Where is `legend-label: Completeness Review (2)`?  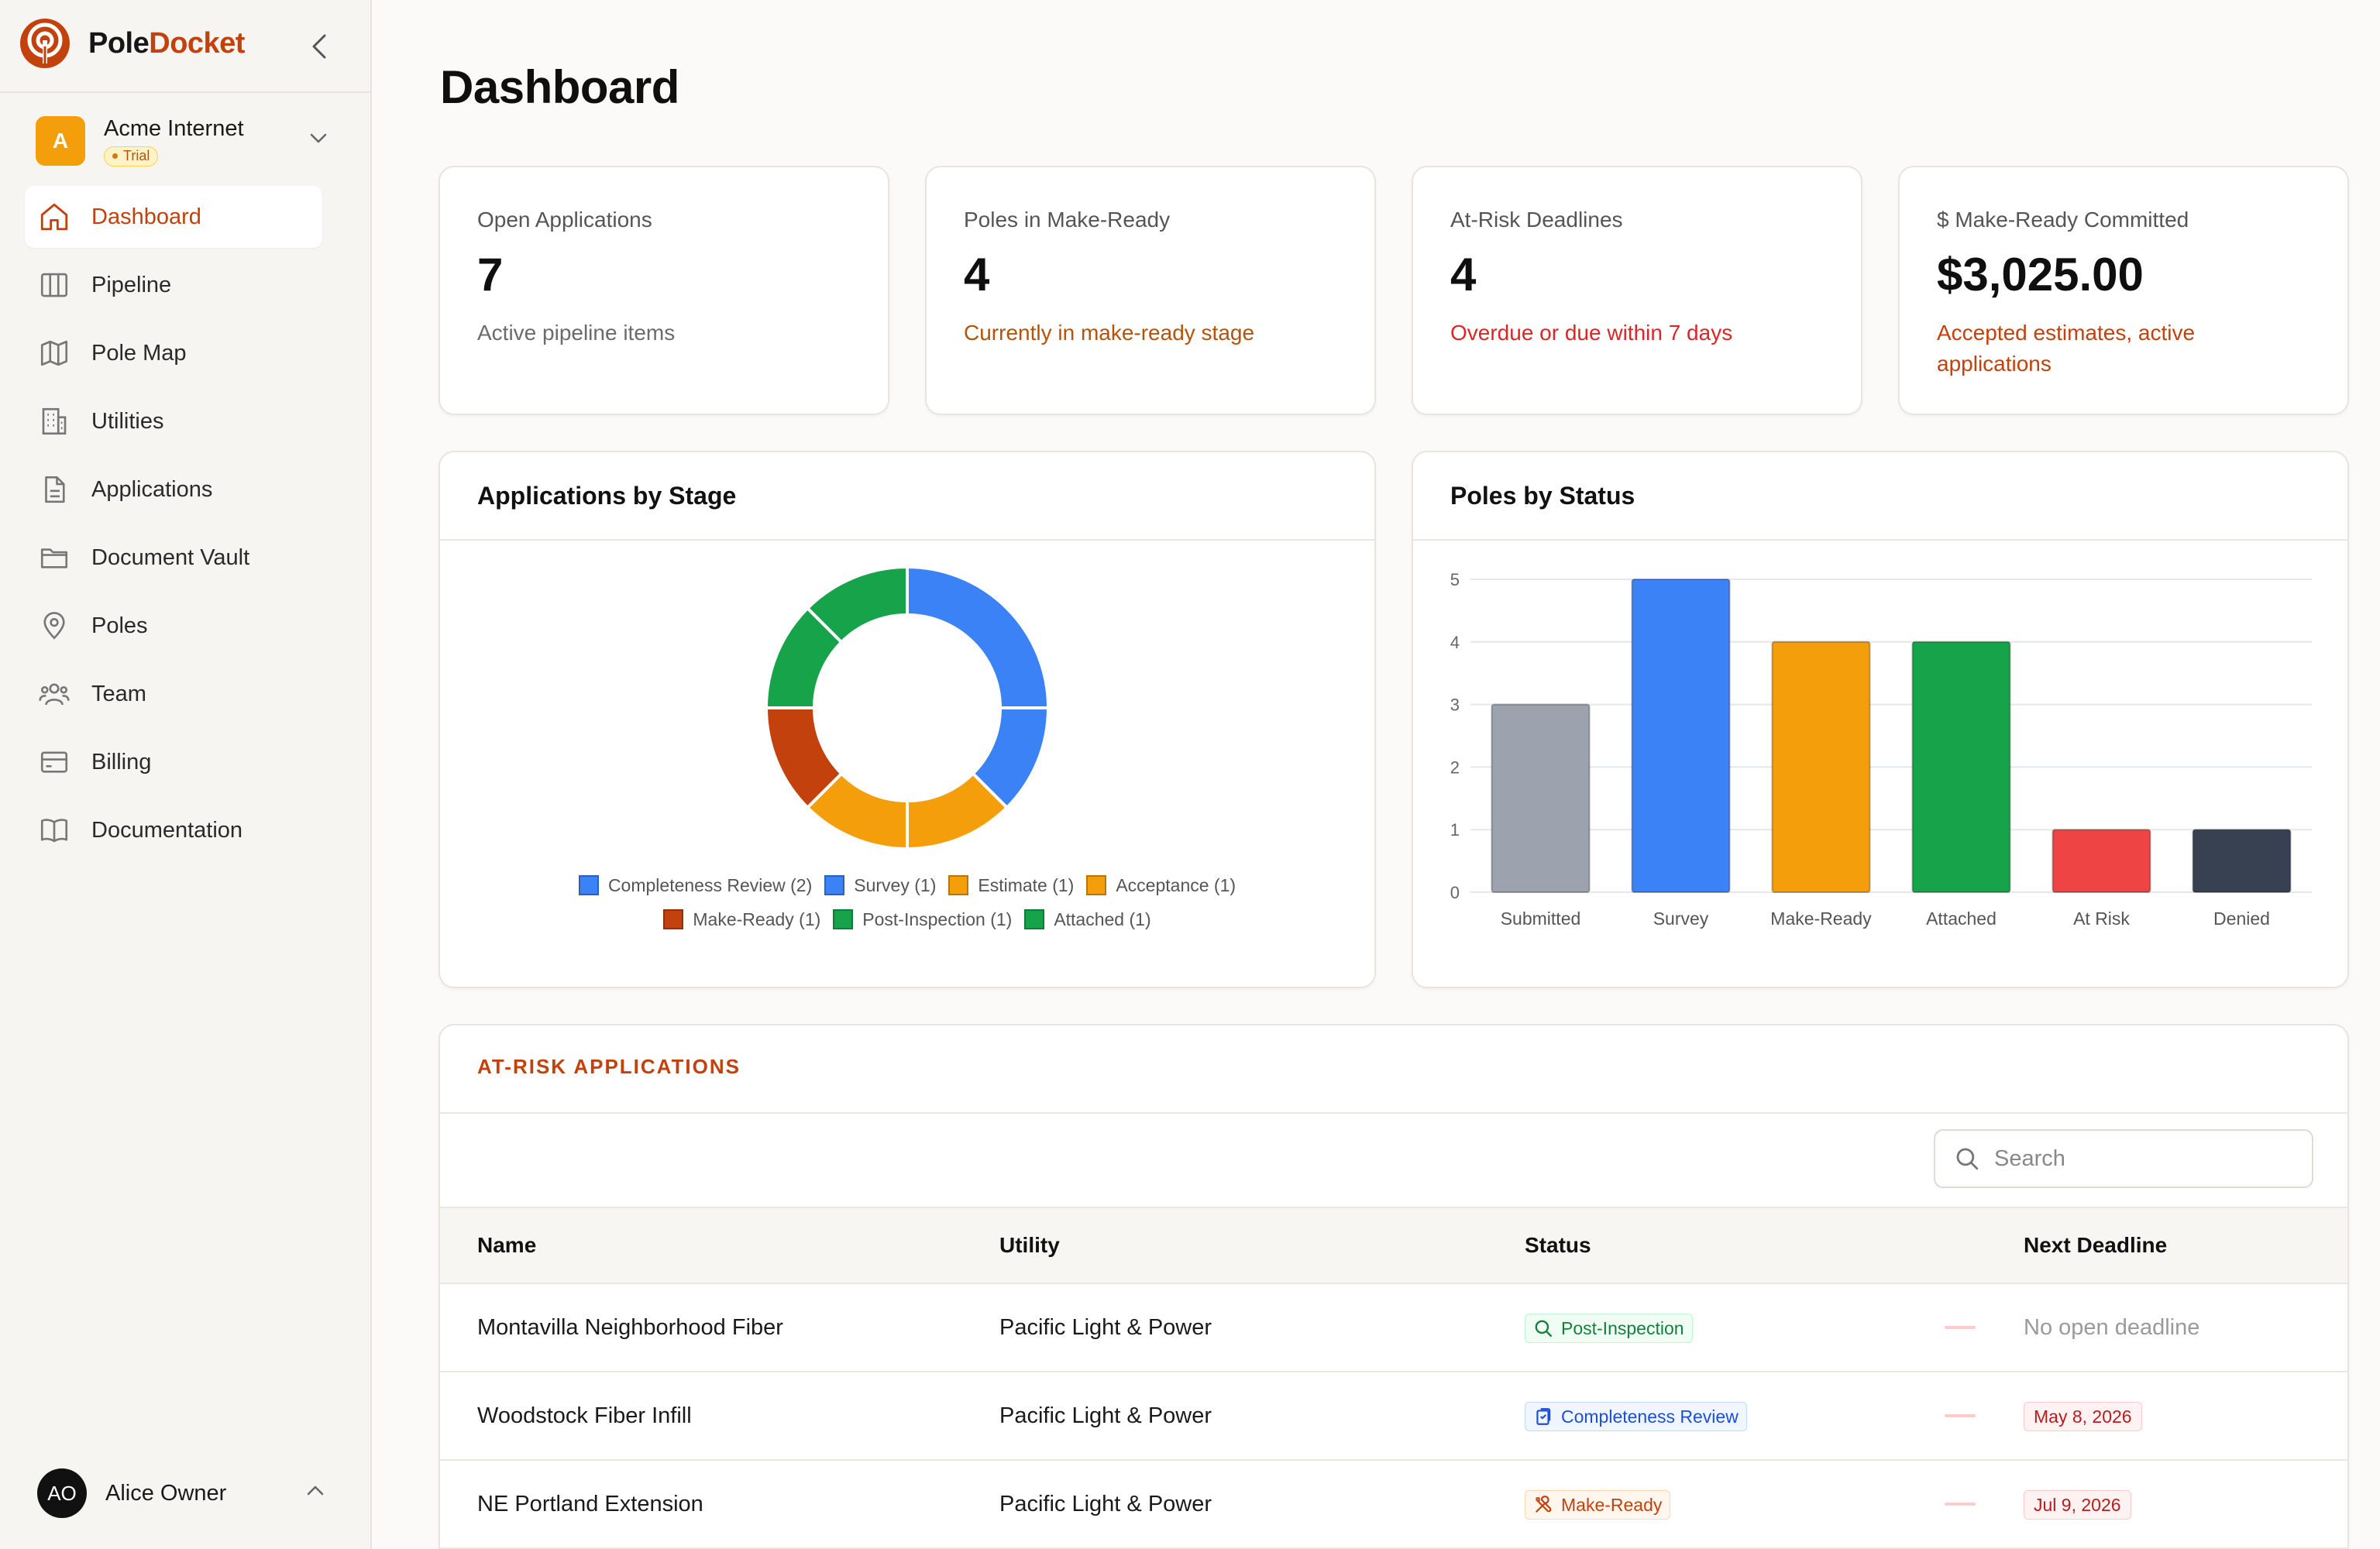 legend-label: Completeness Review (2) is located at coordinates (710, 884).